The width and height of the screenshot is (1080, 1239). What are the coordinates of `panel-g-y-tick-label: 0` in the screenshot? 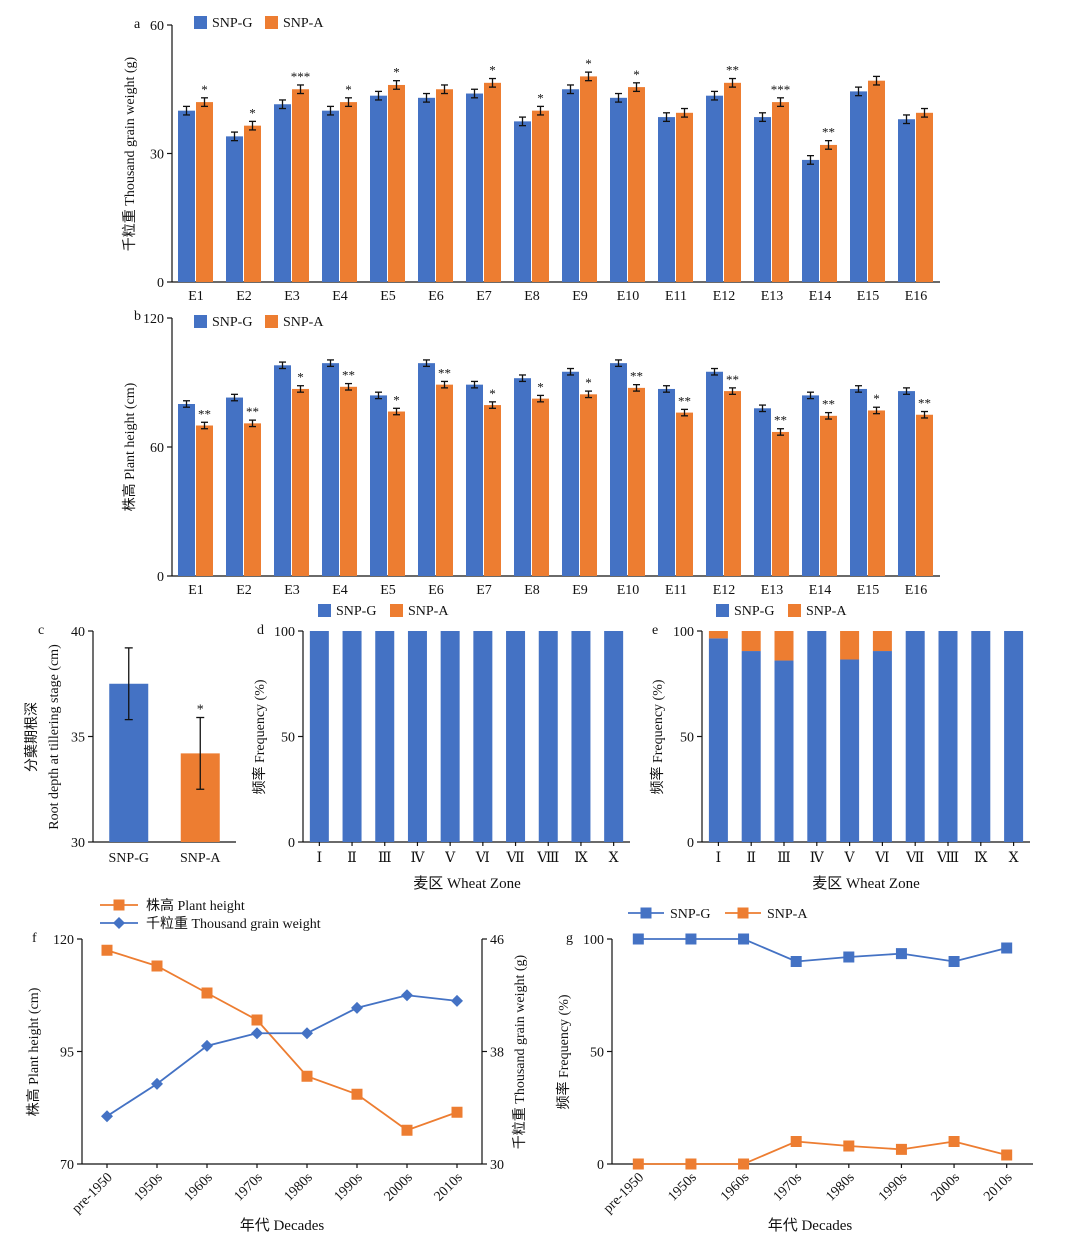 It's located at (600, 1165).